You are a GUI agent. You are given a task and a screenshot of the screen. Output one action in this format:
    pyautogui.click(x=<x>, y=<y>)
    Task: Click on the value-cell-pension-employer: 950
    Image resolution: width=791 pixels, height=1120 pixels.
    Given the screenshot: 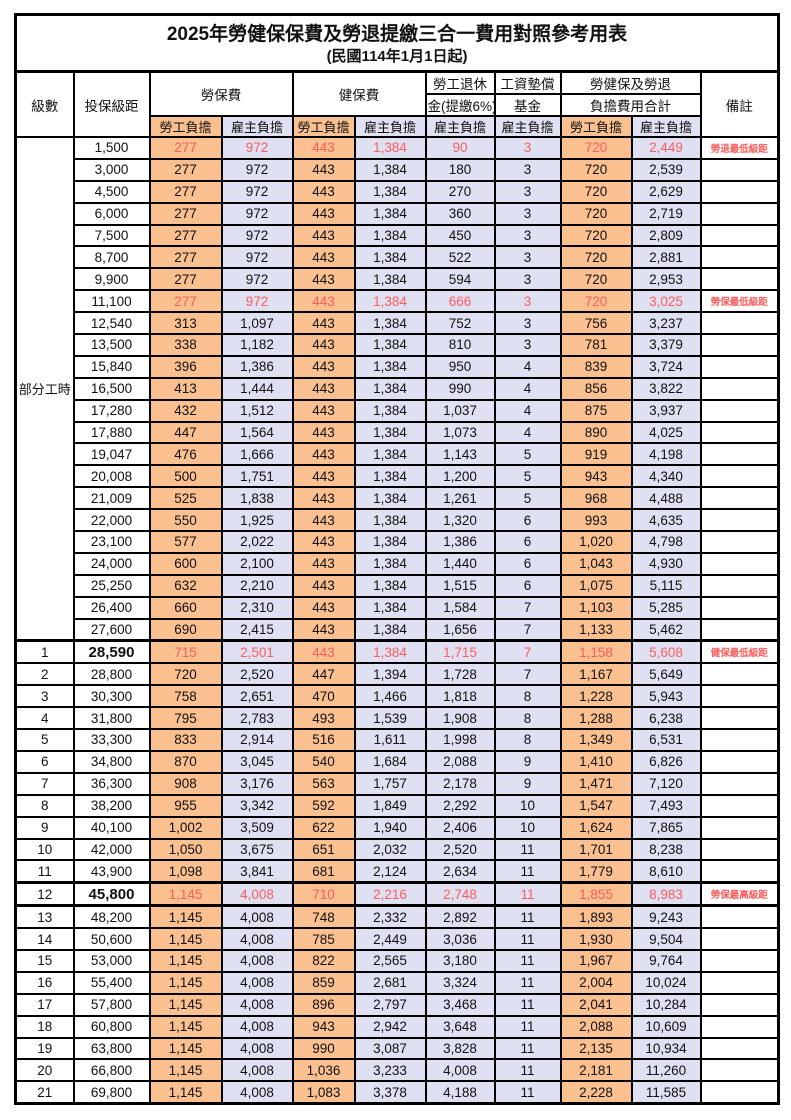 What is the action you would take?
    pyautogui.click(x=460, y=366)
    